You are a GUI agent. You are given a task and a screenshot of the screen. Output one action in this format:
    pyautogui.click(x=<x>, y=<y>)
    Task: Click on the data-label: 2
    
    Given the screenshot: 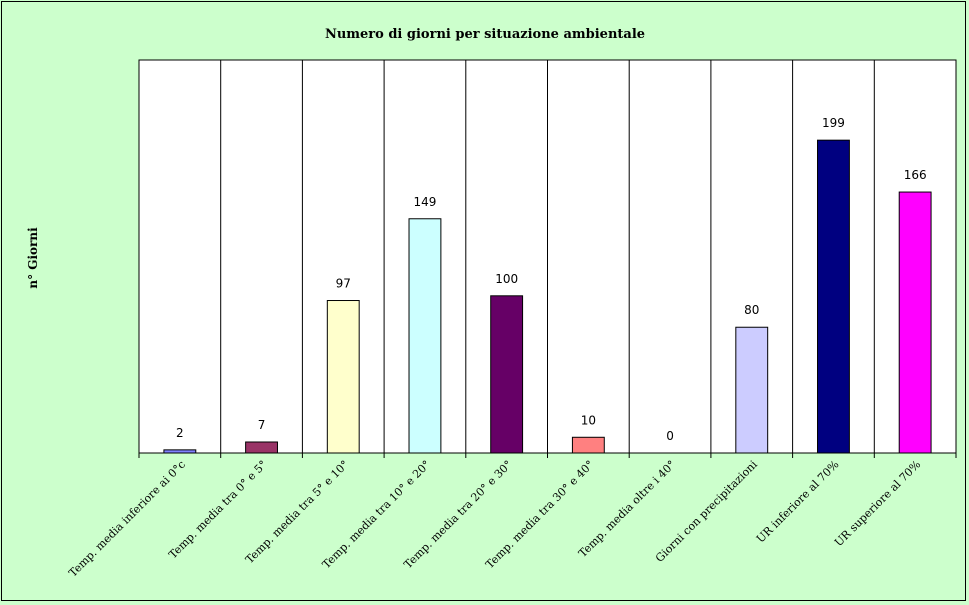 What is the action you would take?
    pyautogui.click(x=180, y=433)
    